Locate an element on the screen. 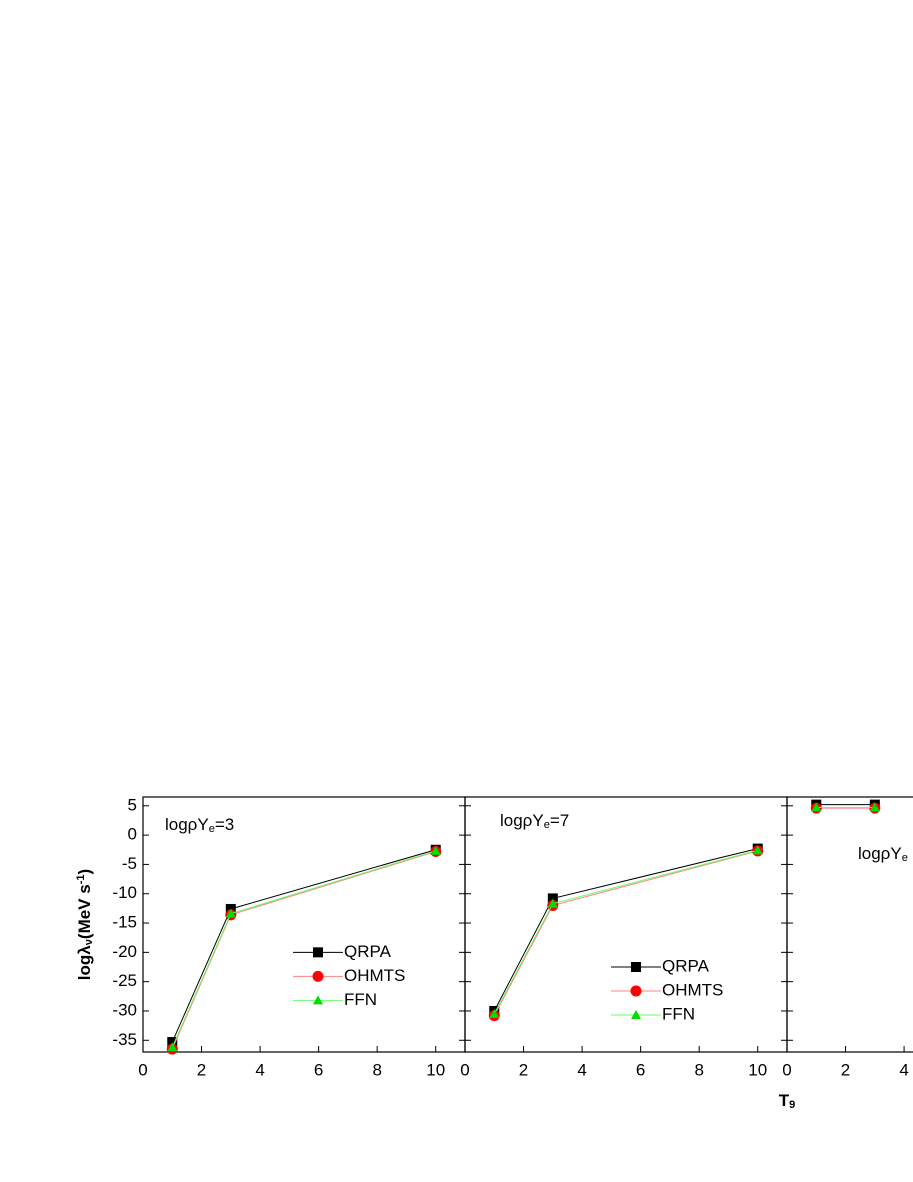 This screenshot has height=1182, width=913. annotation: logρYe is located at coordinates (883, 854).